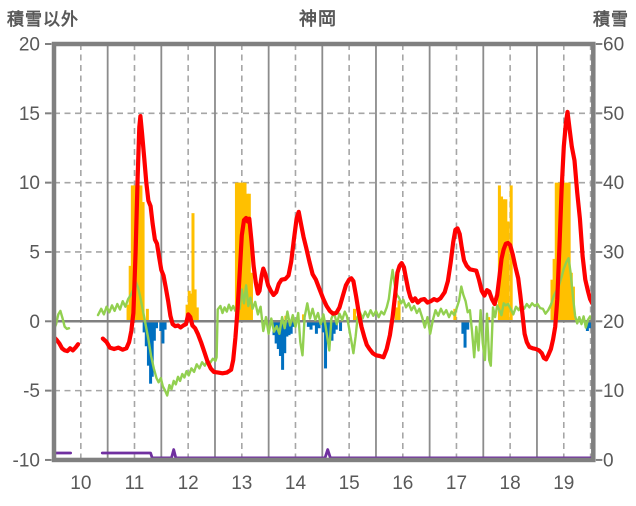 This screenshot has height=506, width=636. What do you see at coordinates (613, 322) in the screenshot?
I see `right-axis-tick-label: 20` at bounding box center [613, 322].